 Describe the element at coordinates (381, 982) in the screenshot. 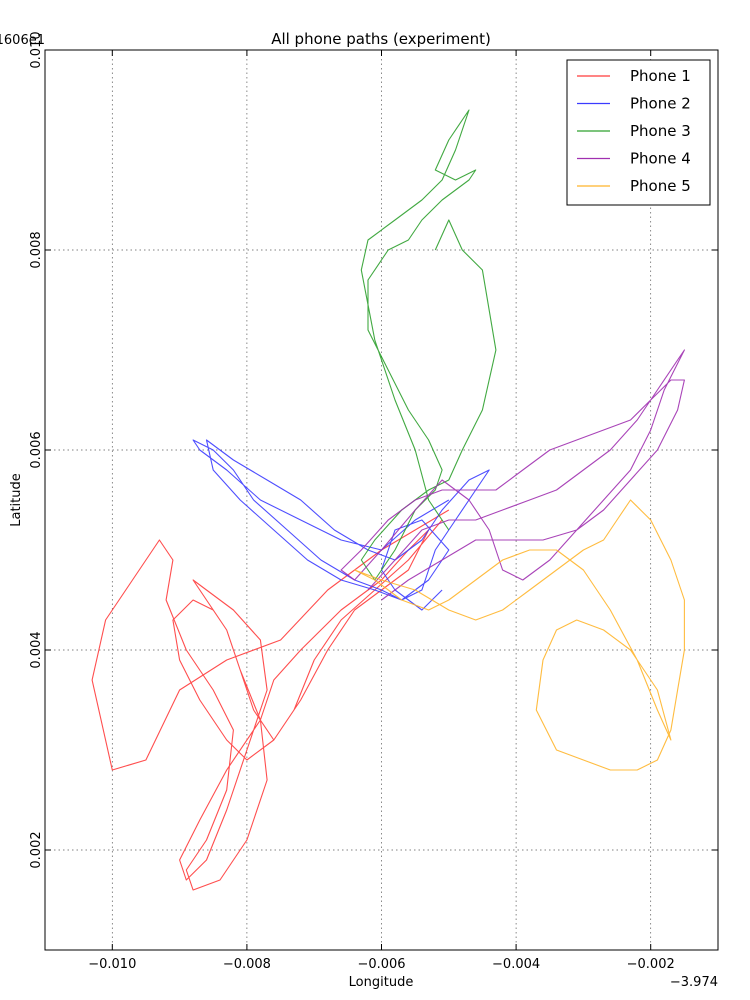

I see `x-axis-label: Longitude` at that location.